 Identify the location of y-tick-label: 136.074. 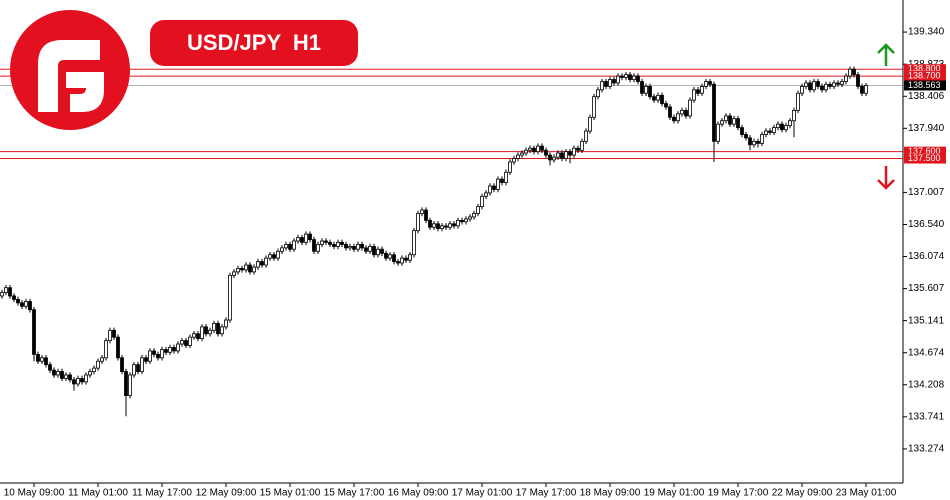
(926, 256).